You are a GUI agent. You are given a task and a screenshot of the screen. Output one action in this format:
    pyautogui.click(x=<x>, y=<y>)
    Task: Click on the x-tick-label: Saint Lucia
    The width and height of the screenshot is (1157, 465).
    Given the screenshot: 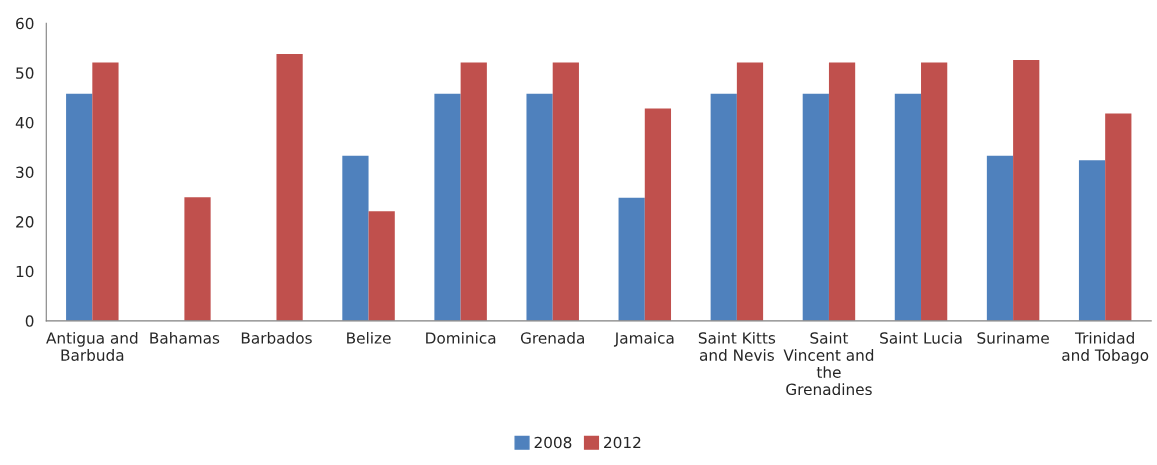 What is the action you would take?
    pyautogui.click(x=921, y=337)
    